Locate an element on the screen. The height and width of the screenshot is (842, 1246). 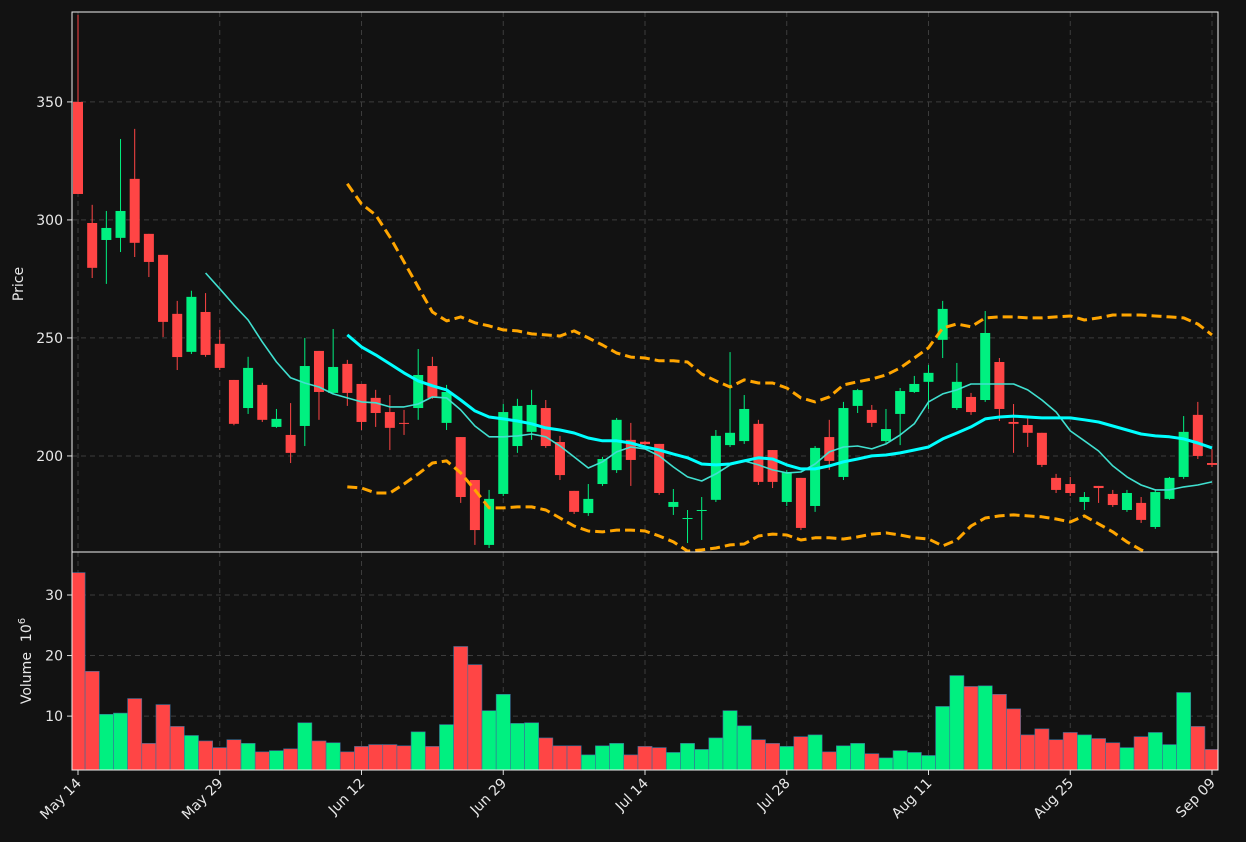
y-tick-label: 350 is located at coordinates (49, 103).